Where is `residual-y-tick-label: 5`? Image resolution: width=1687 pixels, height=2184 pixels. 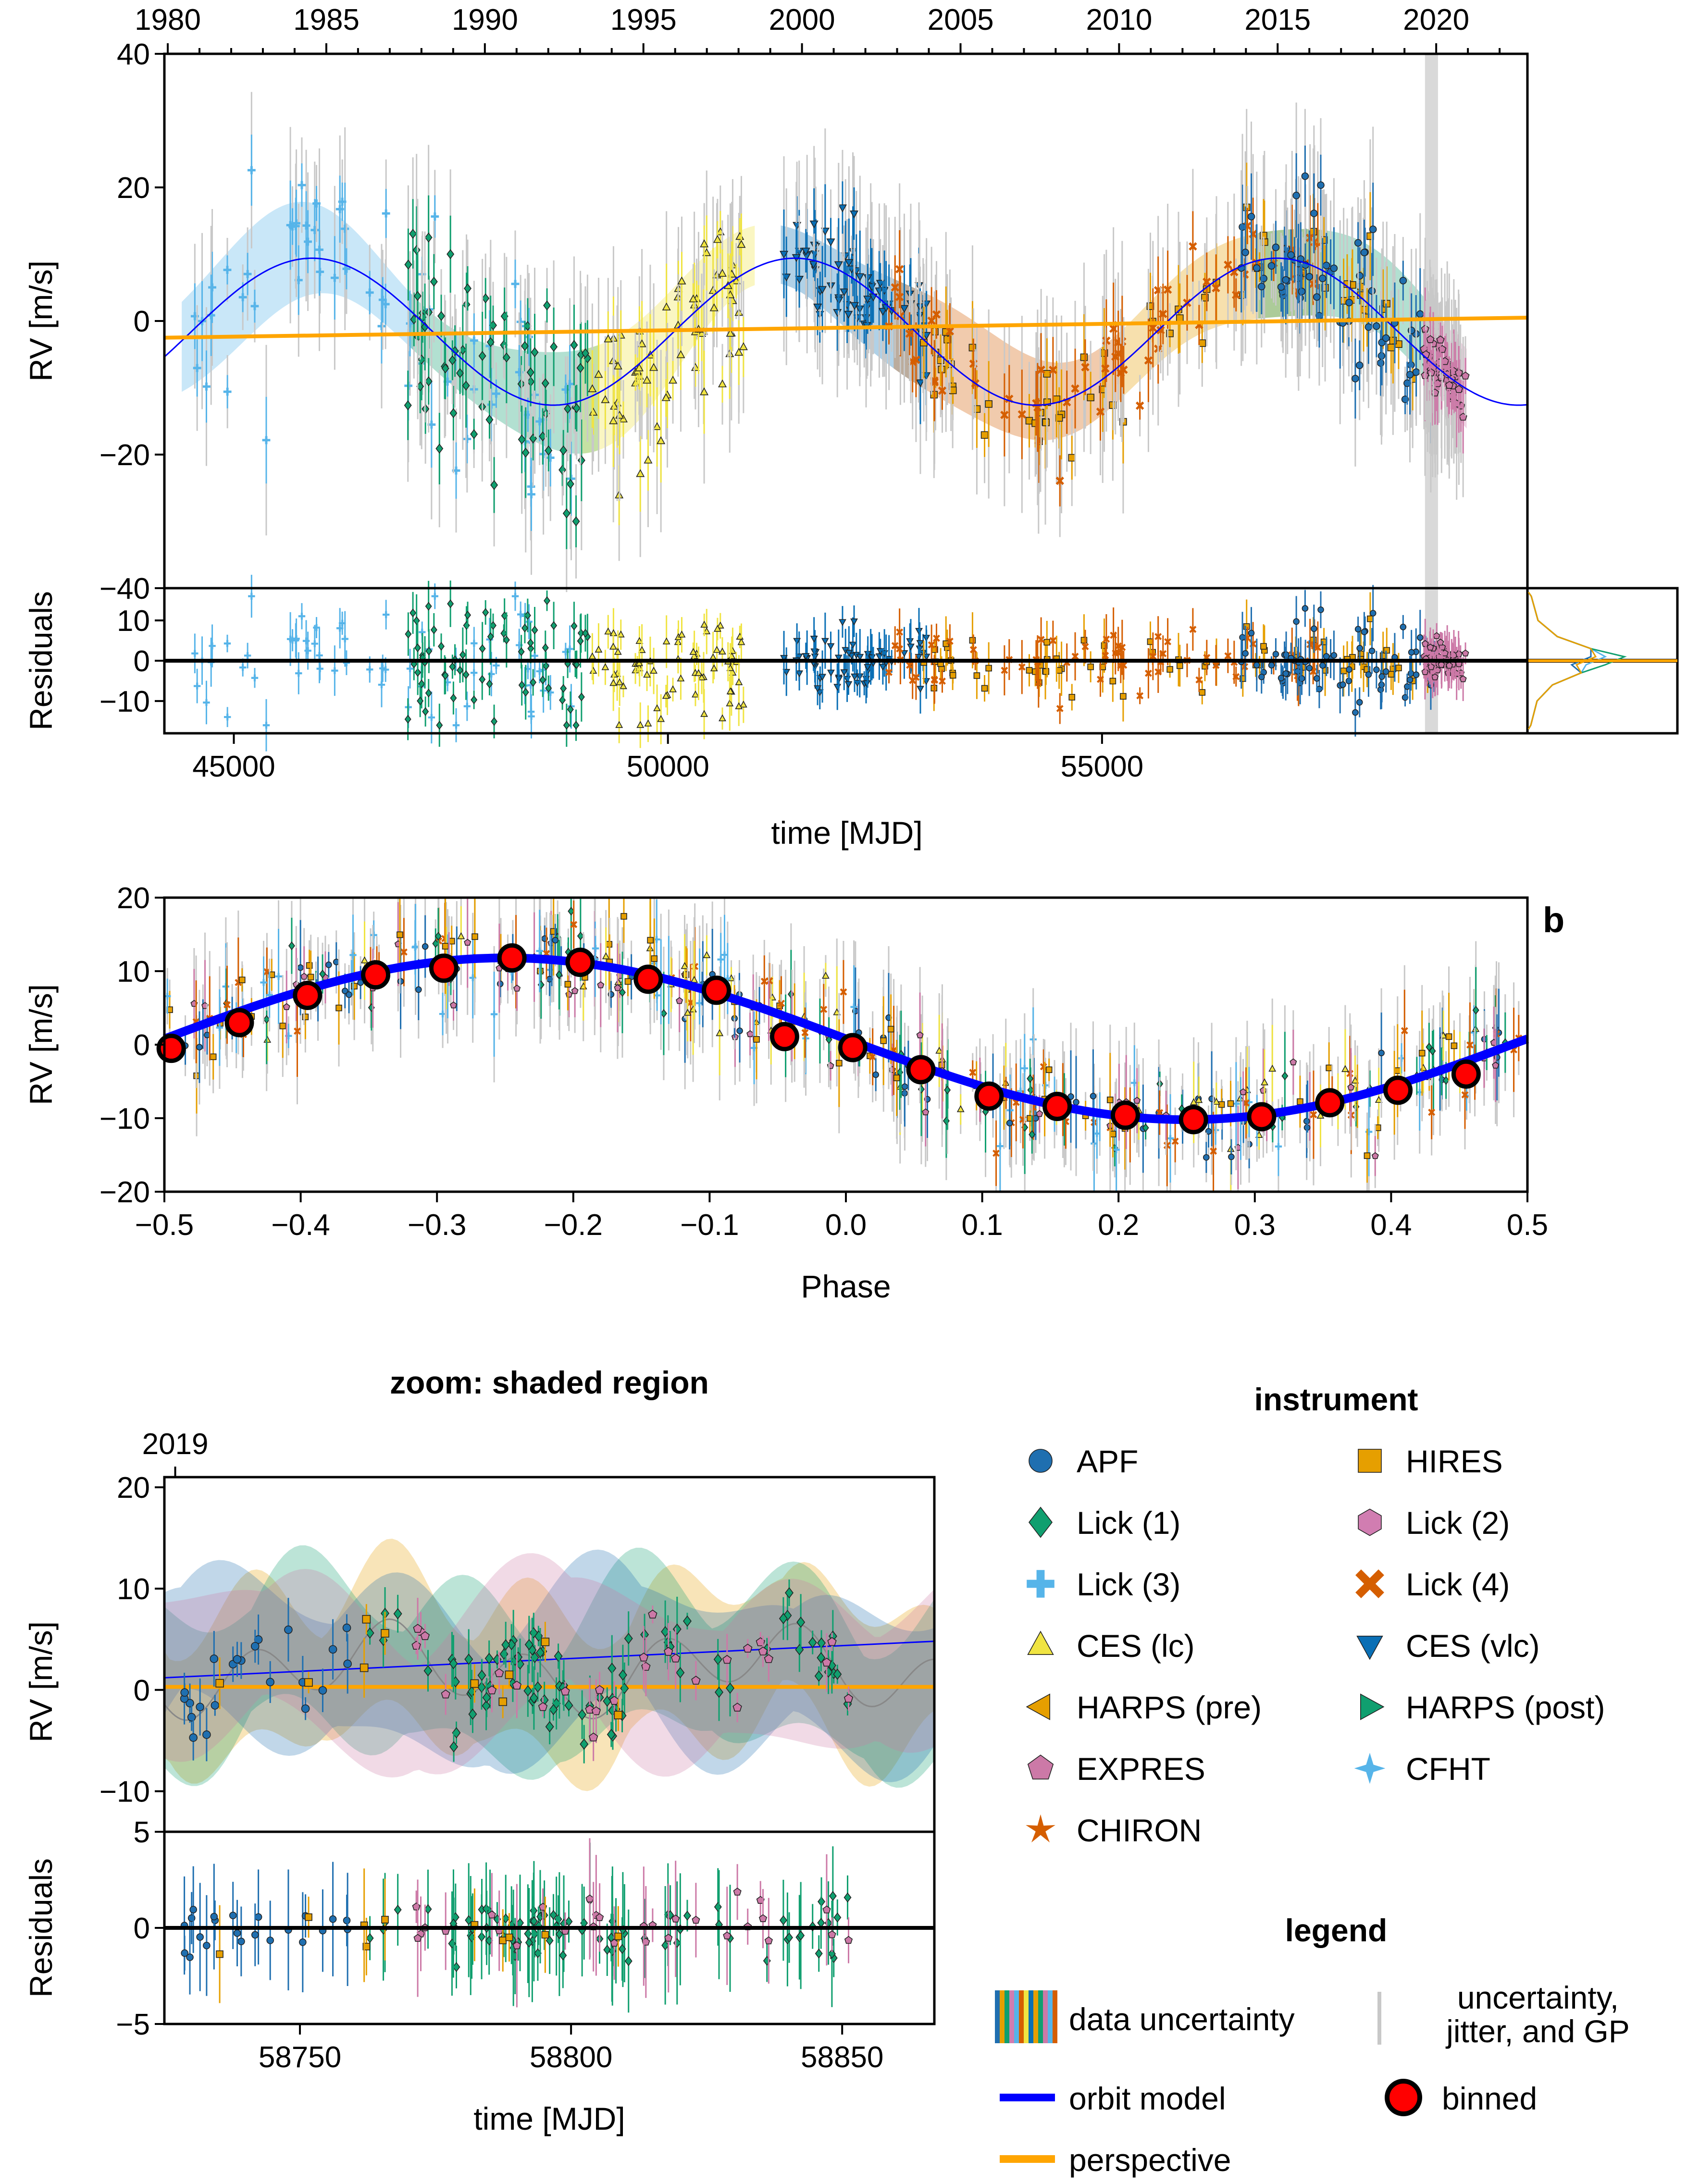 residual-y-tick-label: 5 is located at coordinates (142, 1833).